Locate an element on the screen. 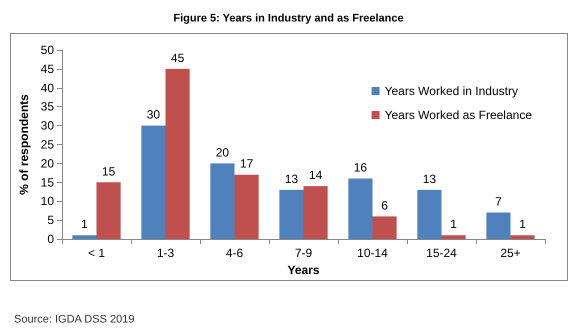  data-label: 20 is located at coordinates (223, 152).